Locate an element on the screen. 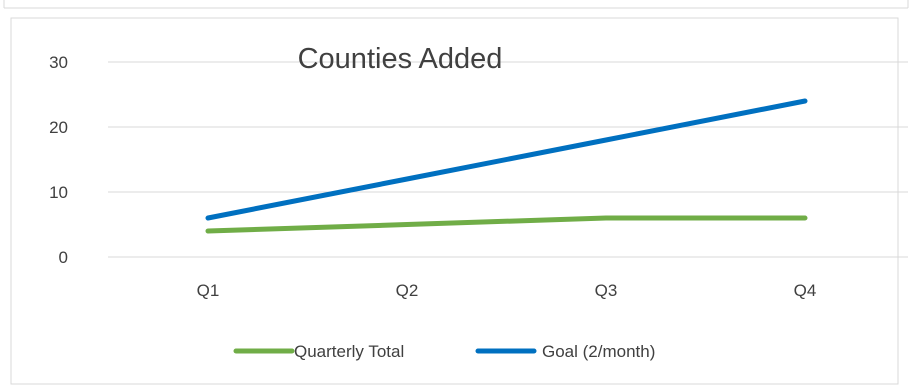  x-tick-label-q4: Q4 is located at coordinates (805, 290).